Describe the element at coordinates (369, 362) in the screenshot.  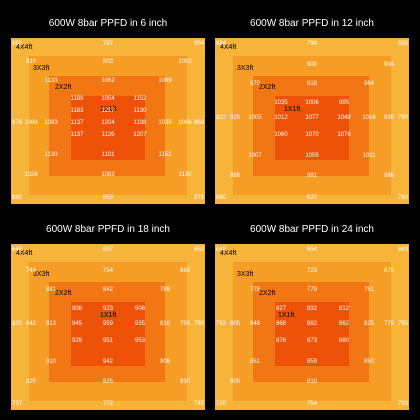
I see `ppfd-value: 850` at that location.